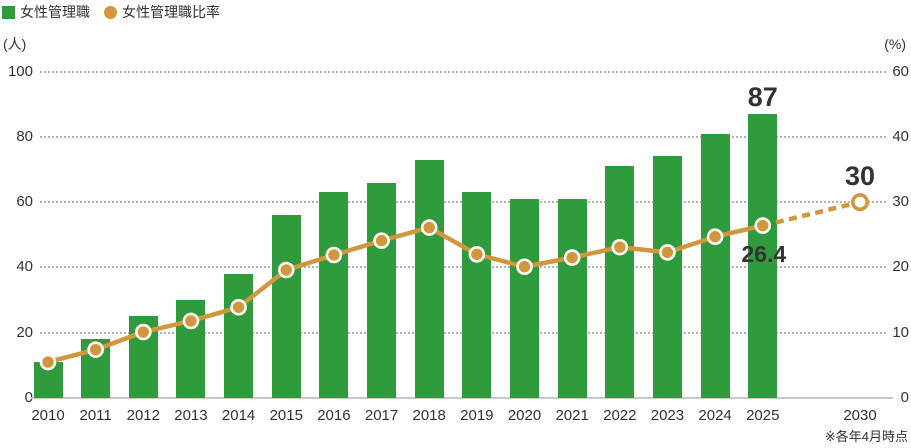  Describe the element at coordinates (429, 415) in the screenshot. I see `year-label-2018: 2018` at that location.